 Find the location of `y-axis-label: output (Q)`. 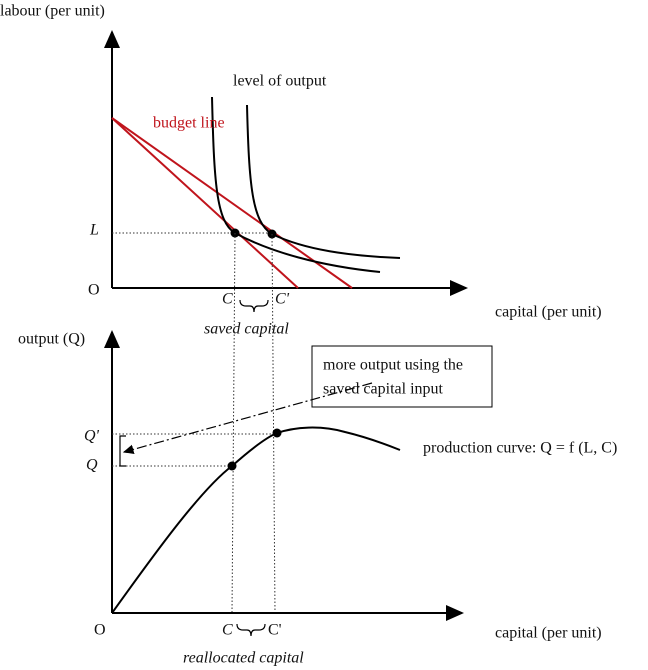

y-axis-label: output (Q) is located at coordinates (51, 339).